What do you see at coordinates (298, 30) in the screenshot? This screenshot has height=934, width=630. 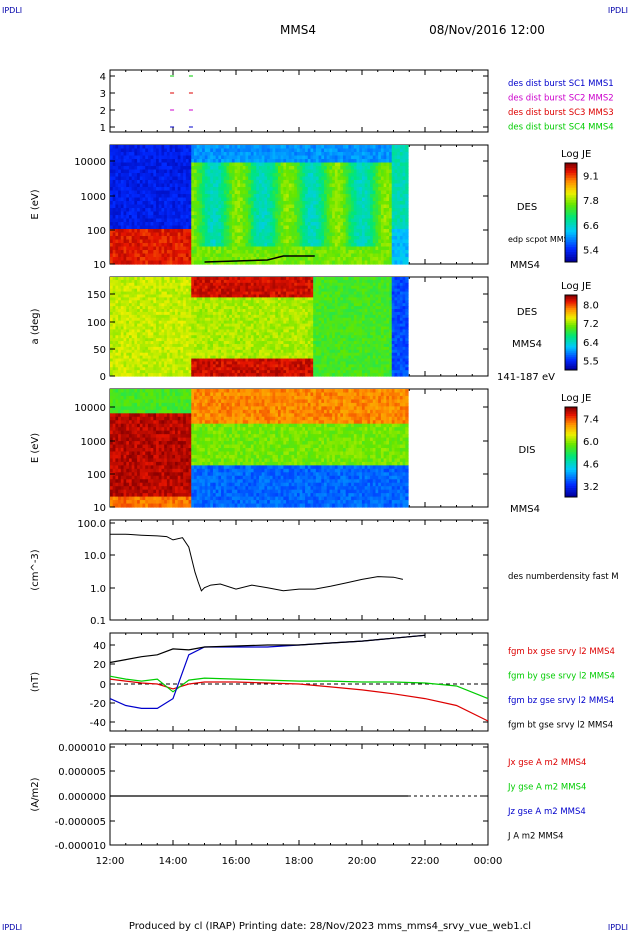 I see `spacecraft-title: MMS4` at bounding box center [298, 30].